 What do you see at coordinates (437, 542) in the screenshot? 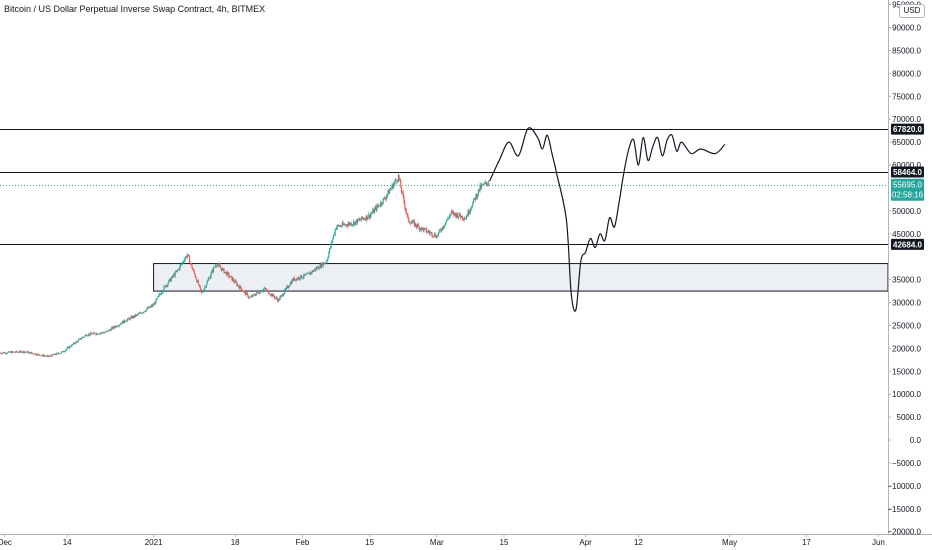
I see `x-tick-label: Mar` at bounding box center [437, 542].